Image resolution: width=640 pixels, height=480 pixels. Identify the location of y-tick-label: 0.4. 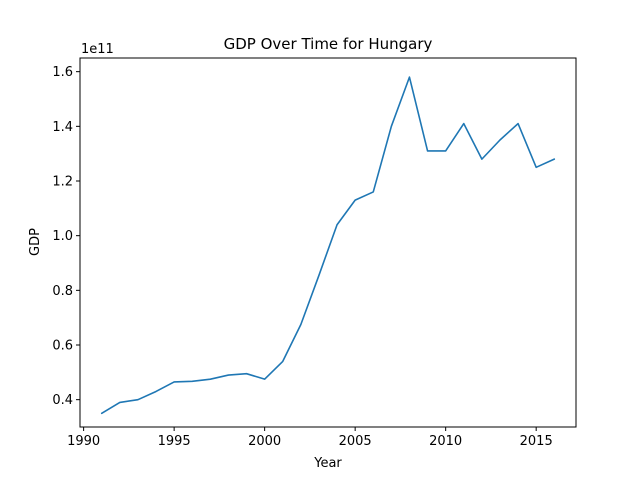
(62, 400).